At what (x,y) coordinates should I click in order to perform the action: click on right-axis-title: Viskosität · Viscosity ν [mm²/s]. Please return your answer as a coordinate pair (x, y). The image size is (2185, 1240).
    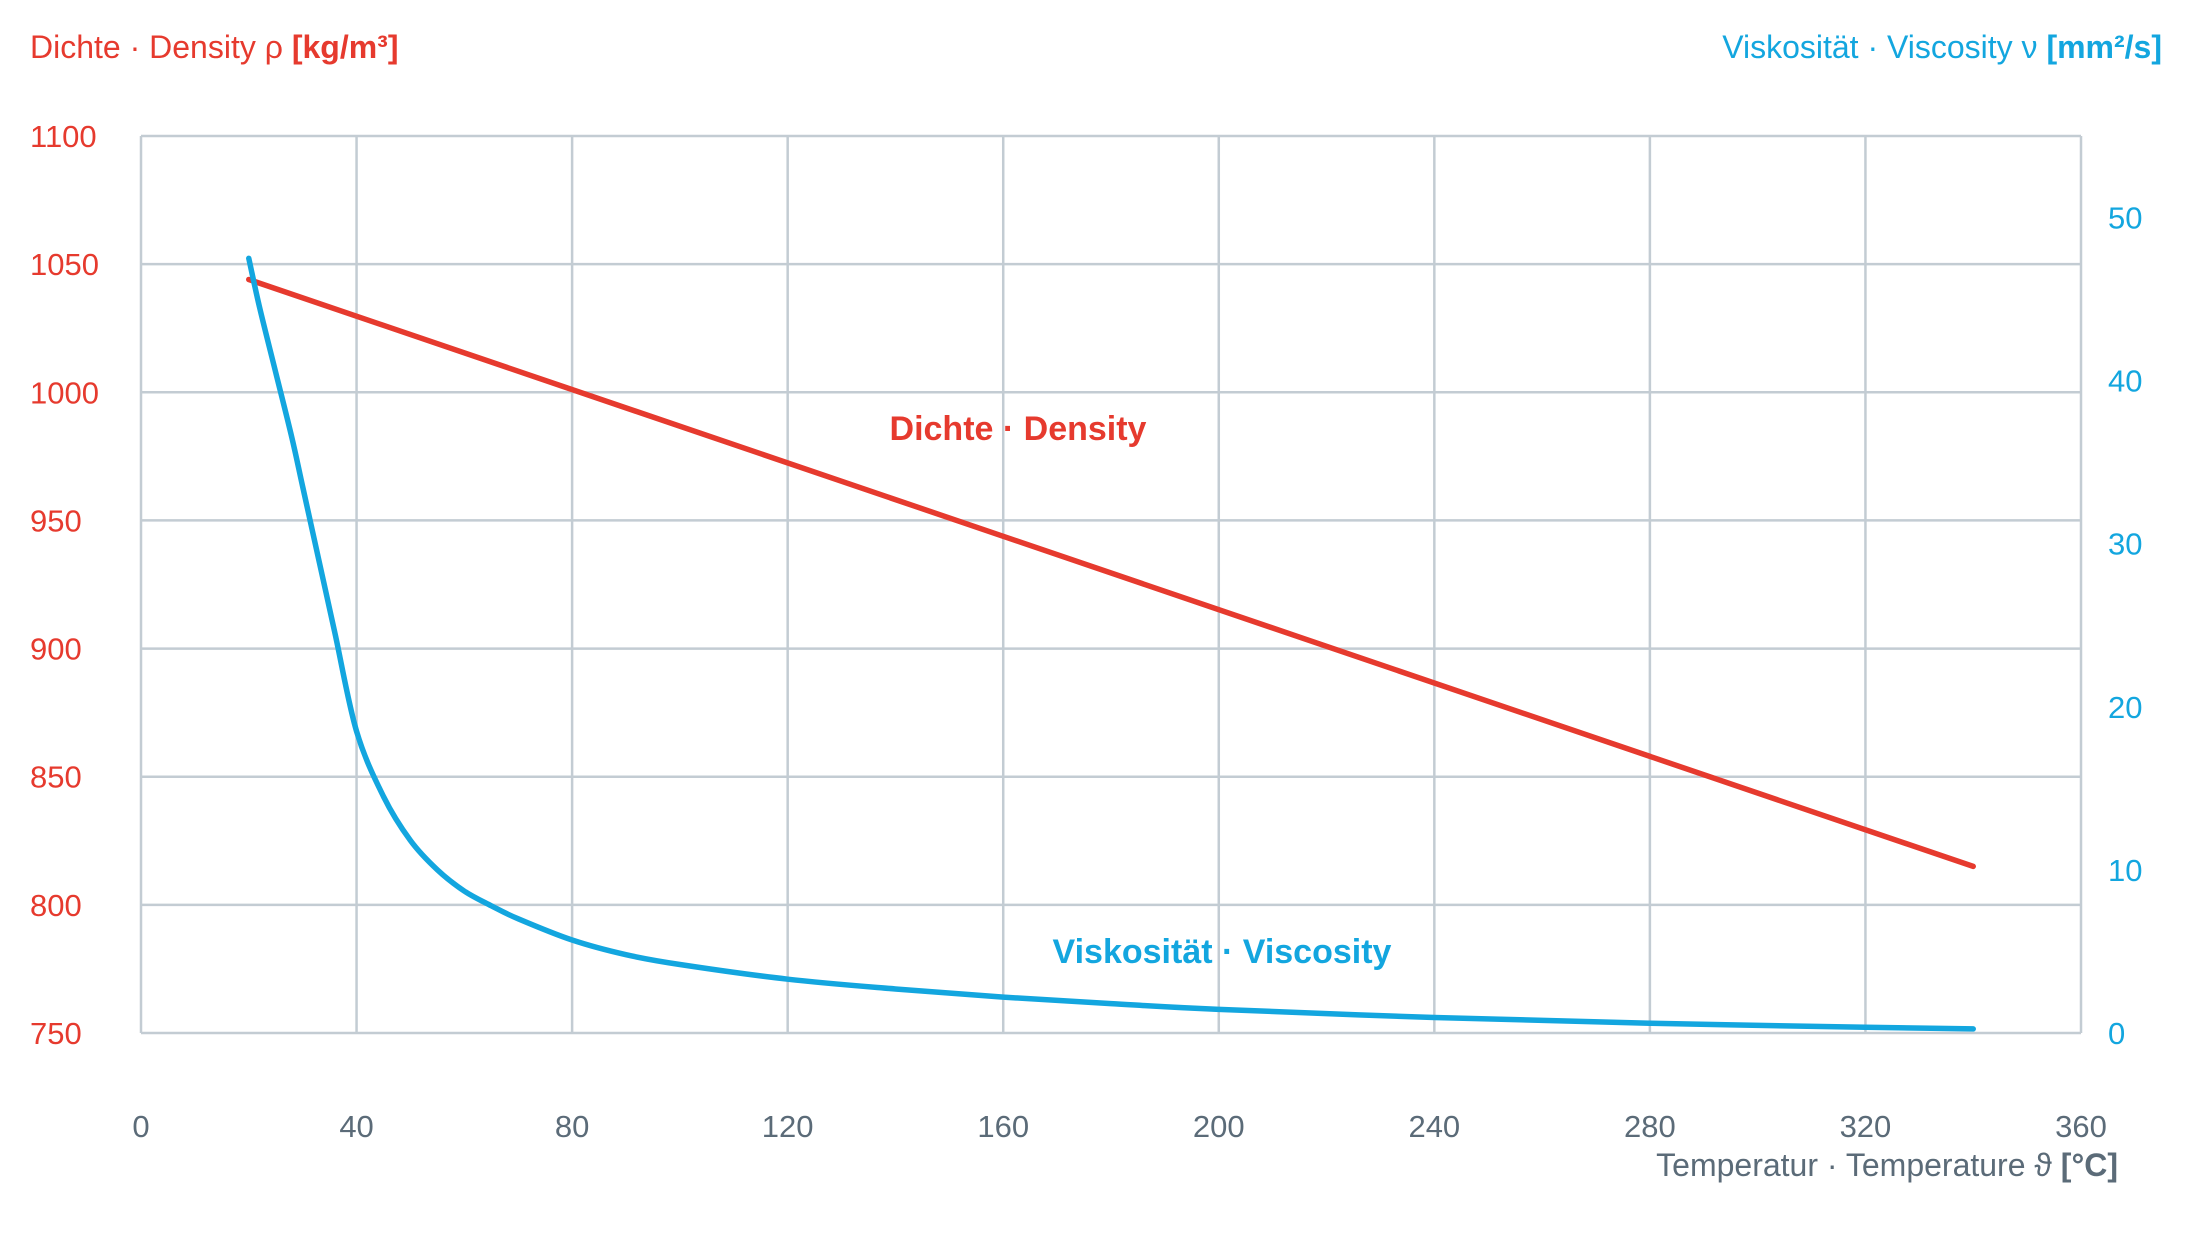
    Looking at the image, I should click on (1942, 47).